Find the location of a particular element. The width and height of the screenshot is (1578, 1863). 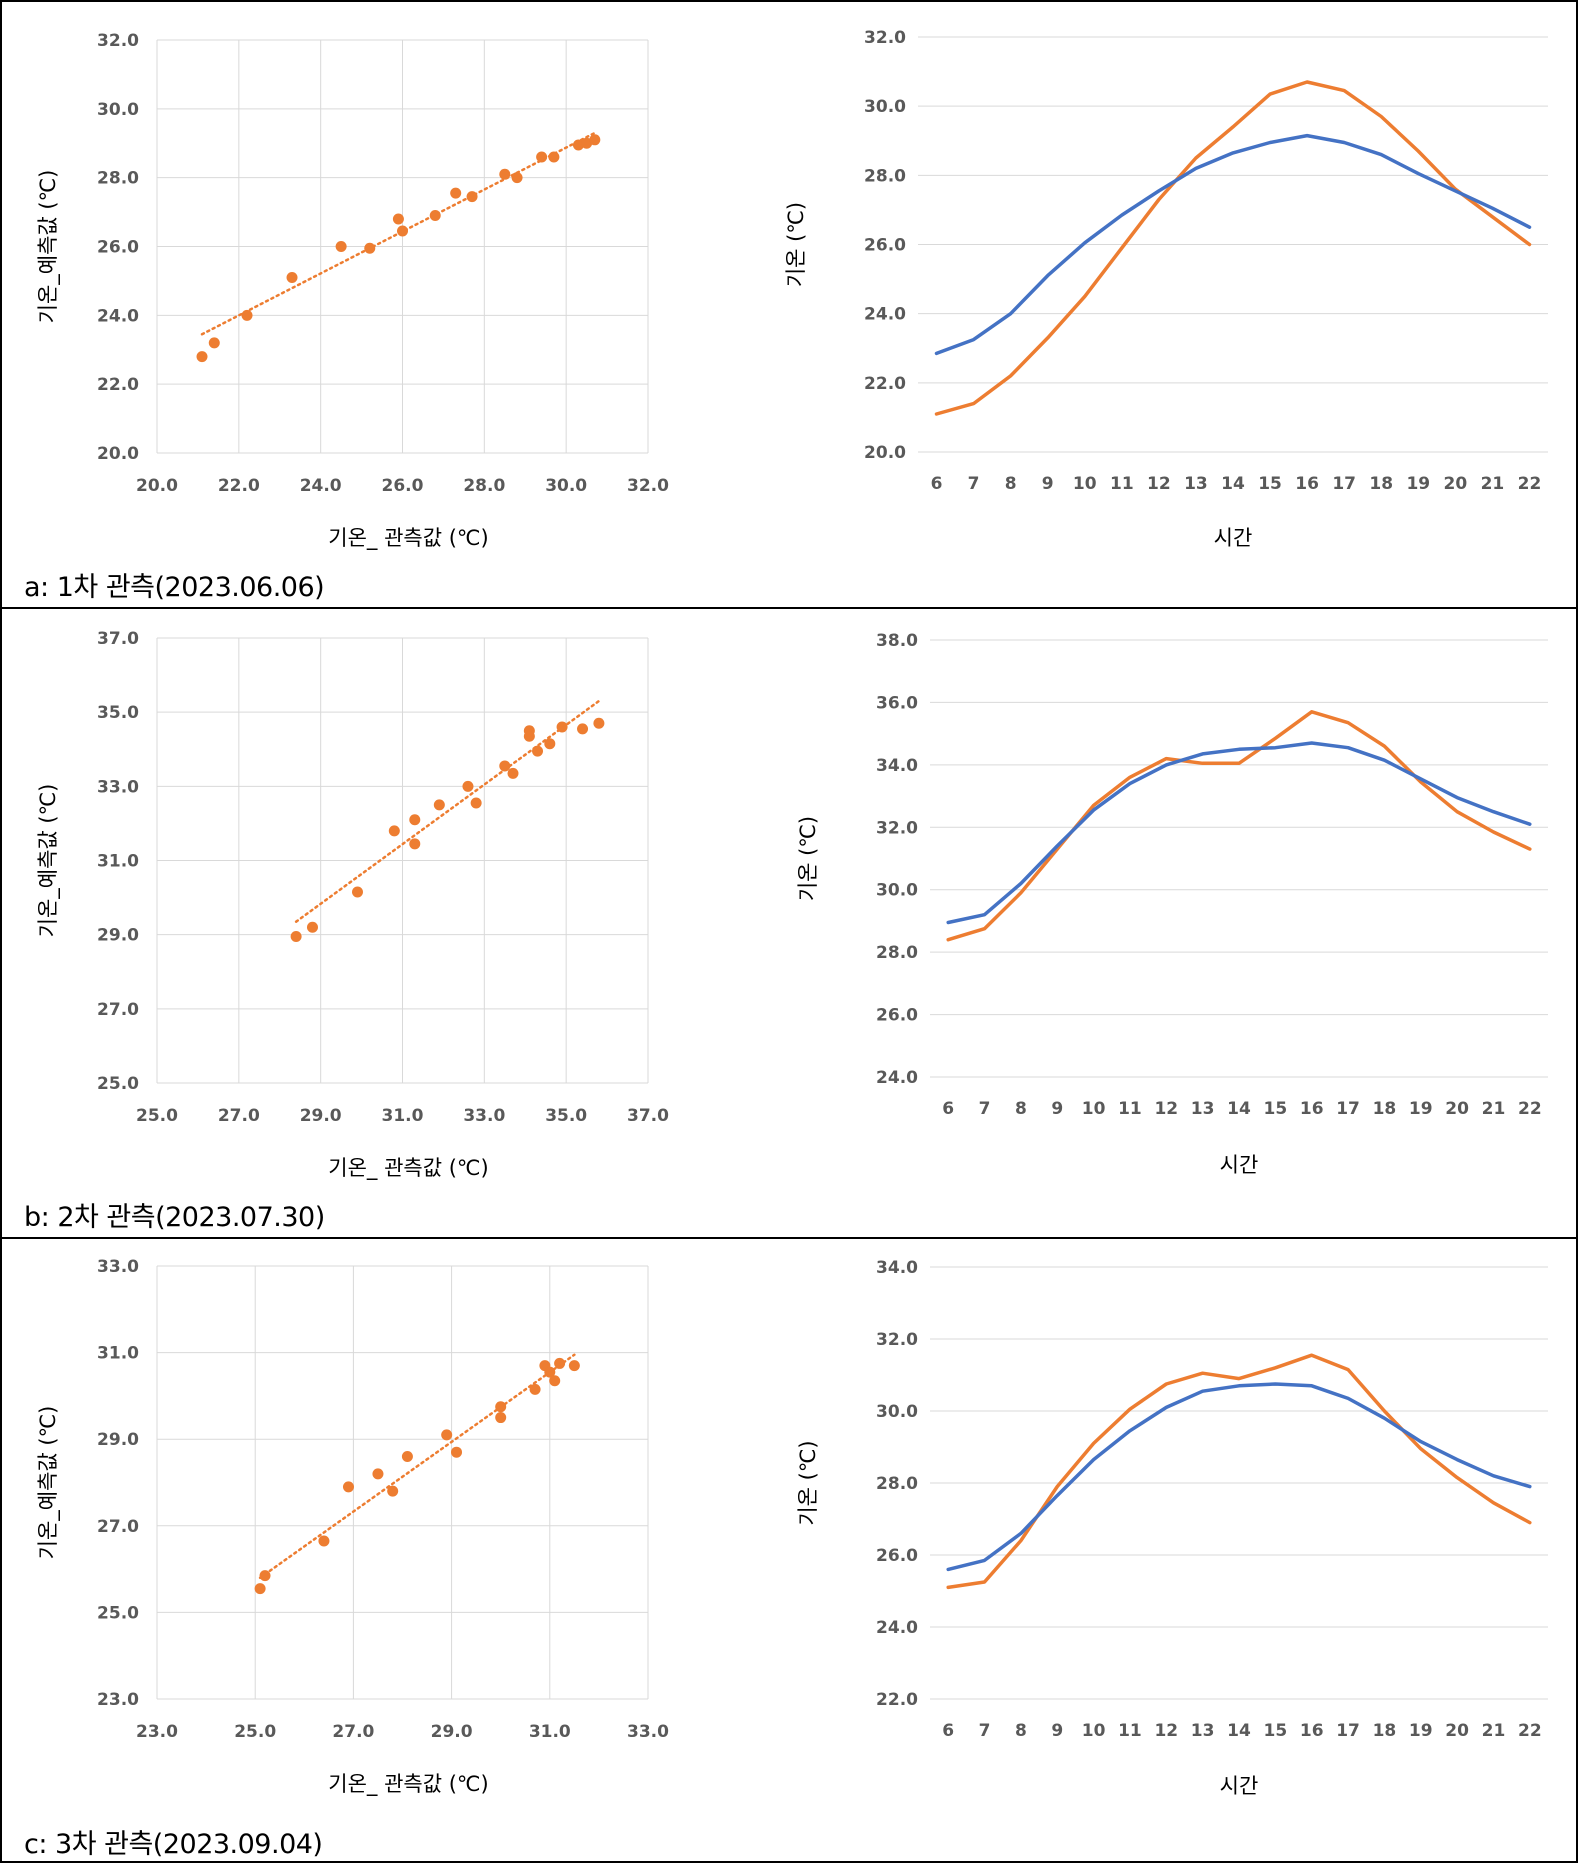

chart-c-scatter-ytick-label: 27.0 is located at coordinates (118, 1527).